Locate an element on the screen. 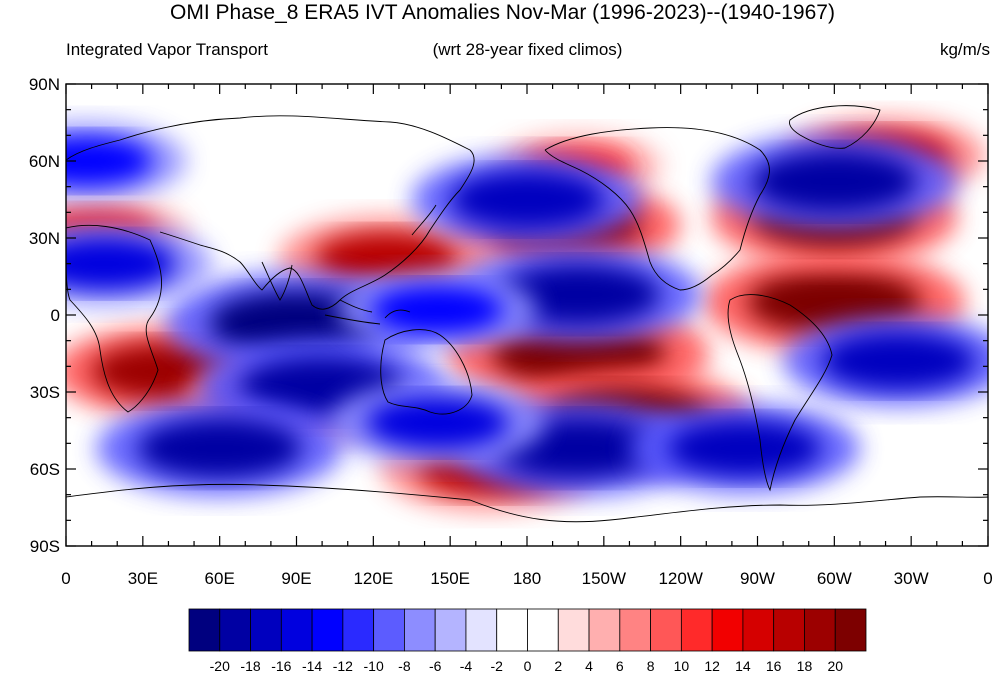  colorbar-label: -4 is located at coordinates (466, 666).